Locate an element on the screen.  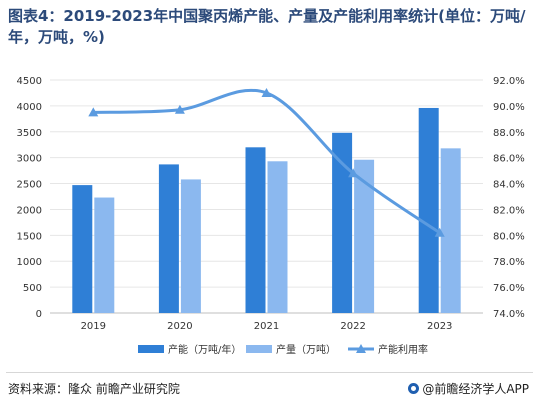
brand-label: @前瞻经济学人APP is located at coordinates (475, 389).